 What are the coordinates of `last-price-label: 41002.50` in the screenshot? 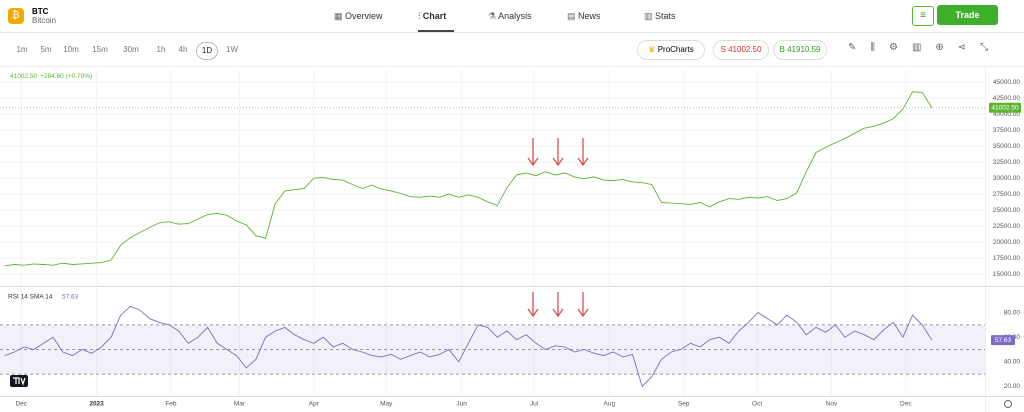 It's located at (1004, 107).